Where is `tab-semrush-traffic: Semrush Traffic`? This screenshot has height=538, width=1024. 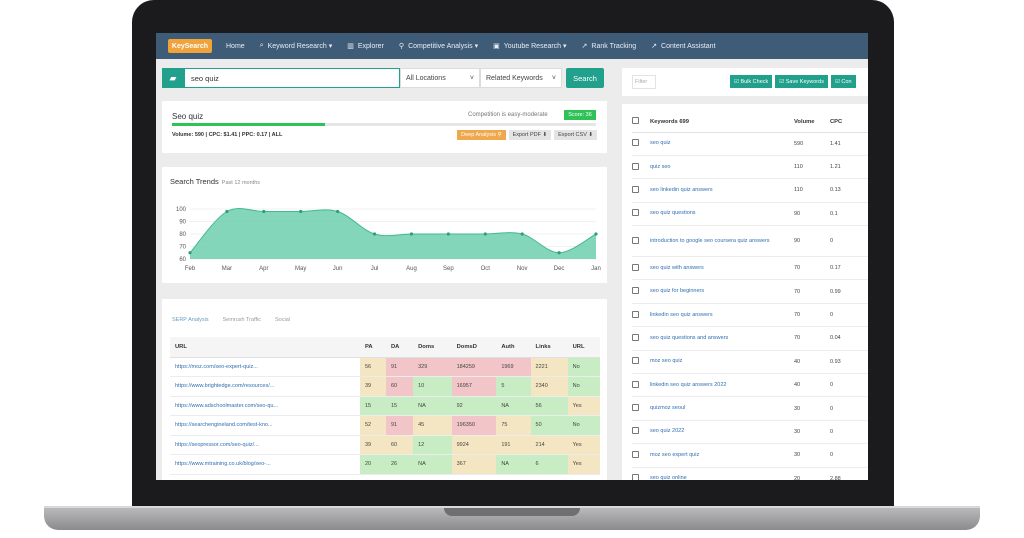
tab-semrush-traffic: Semrush Traffic is located at coordinates (242, 320).